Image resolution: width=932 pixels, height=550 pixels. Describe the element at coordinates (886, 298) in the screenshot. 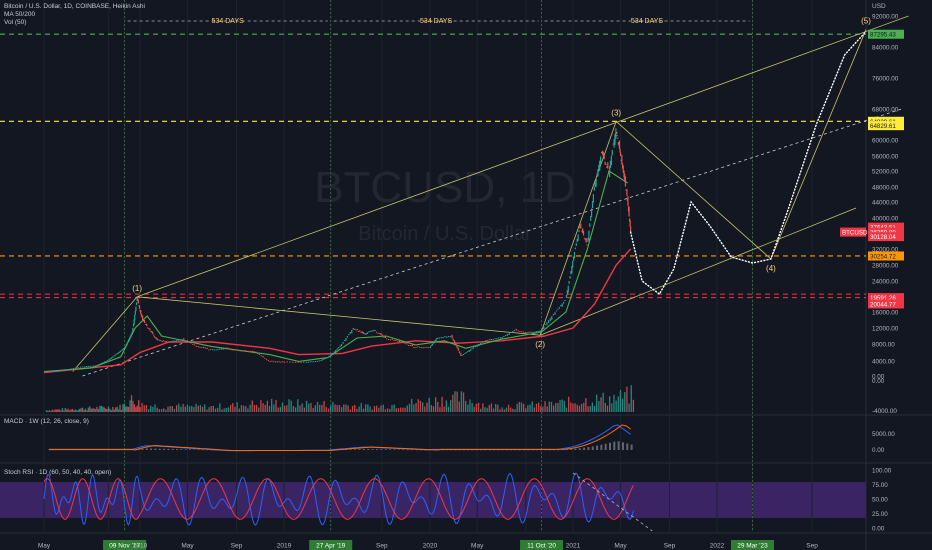

I see `price-tag: 19591.26` at that location.